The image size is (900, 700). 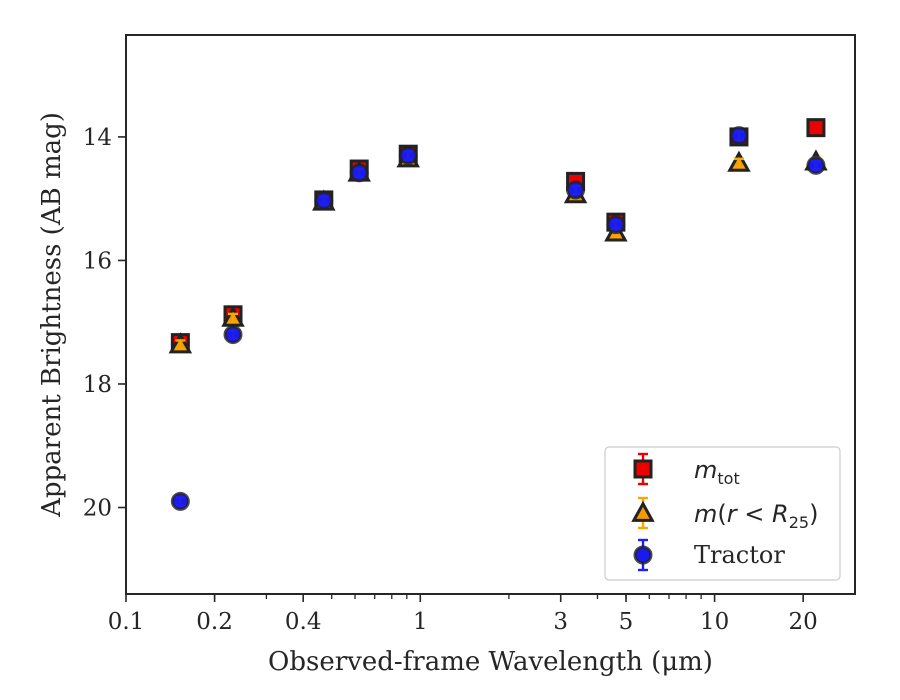 I want to click on y-ticks: 14 16 18 20, so click(x=104, y=323).